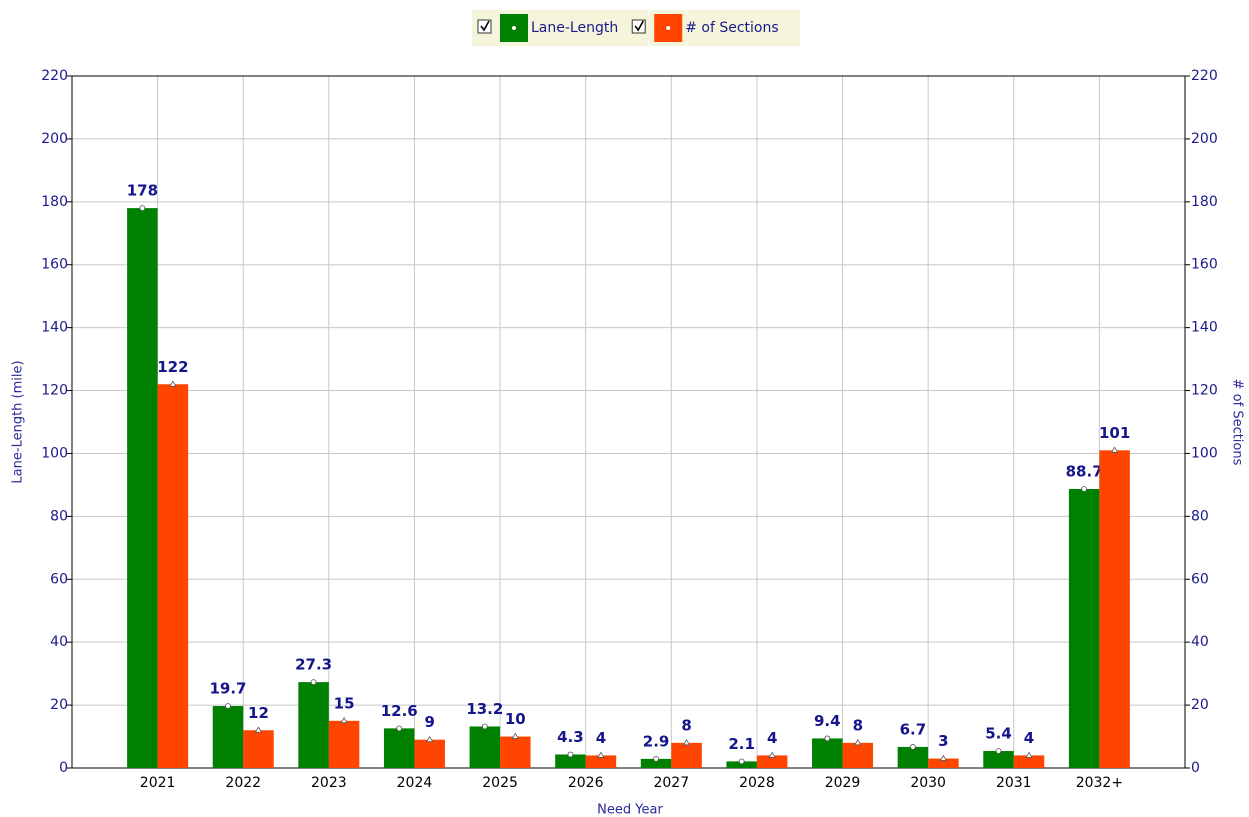 The width and height of the screenshot is (1249, 817). I want to click on x-tick-label: 2026, so click(586, 783).